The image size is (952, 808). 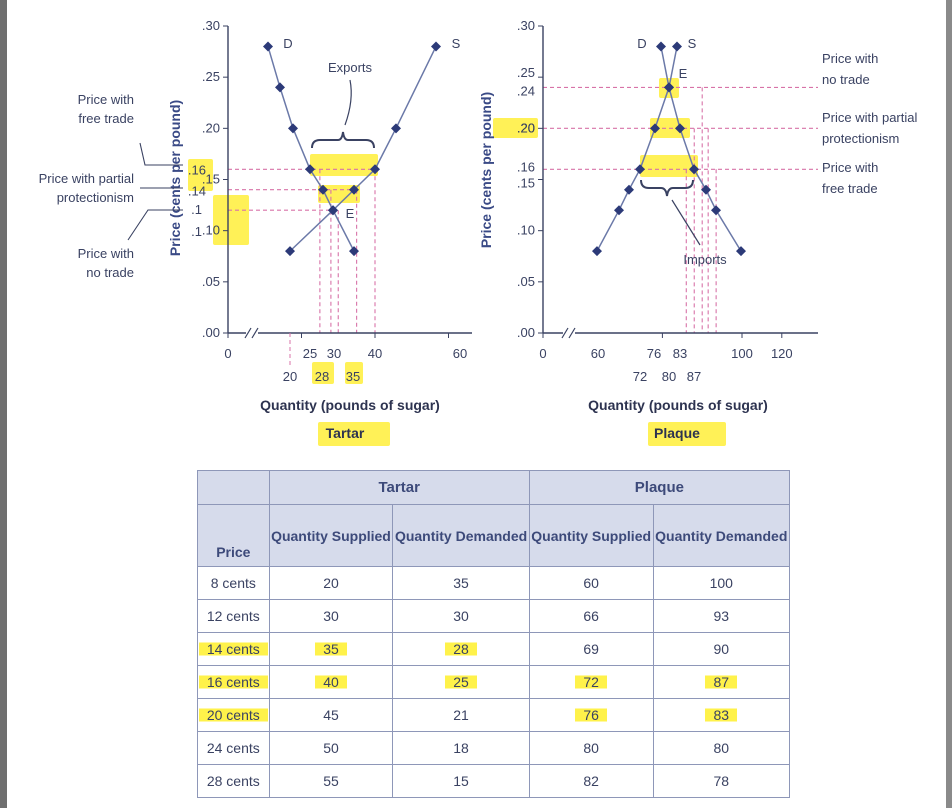 What do you see at coordinates (345, 433) in the screenshot?
I see `chart-title: Tartar` at bounding box center [345, 433].